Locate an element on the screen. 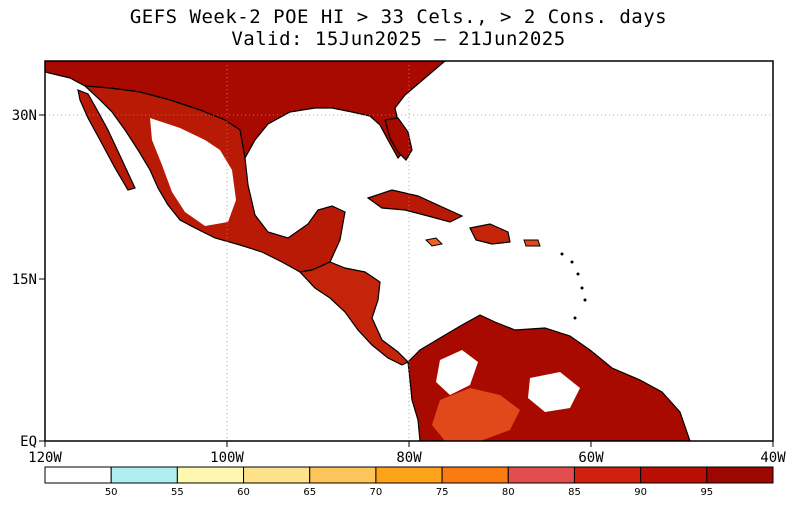 The width and height of the screenshot is (797, 506). hispaniola is located at coordinates (490, 234).